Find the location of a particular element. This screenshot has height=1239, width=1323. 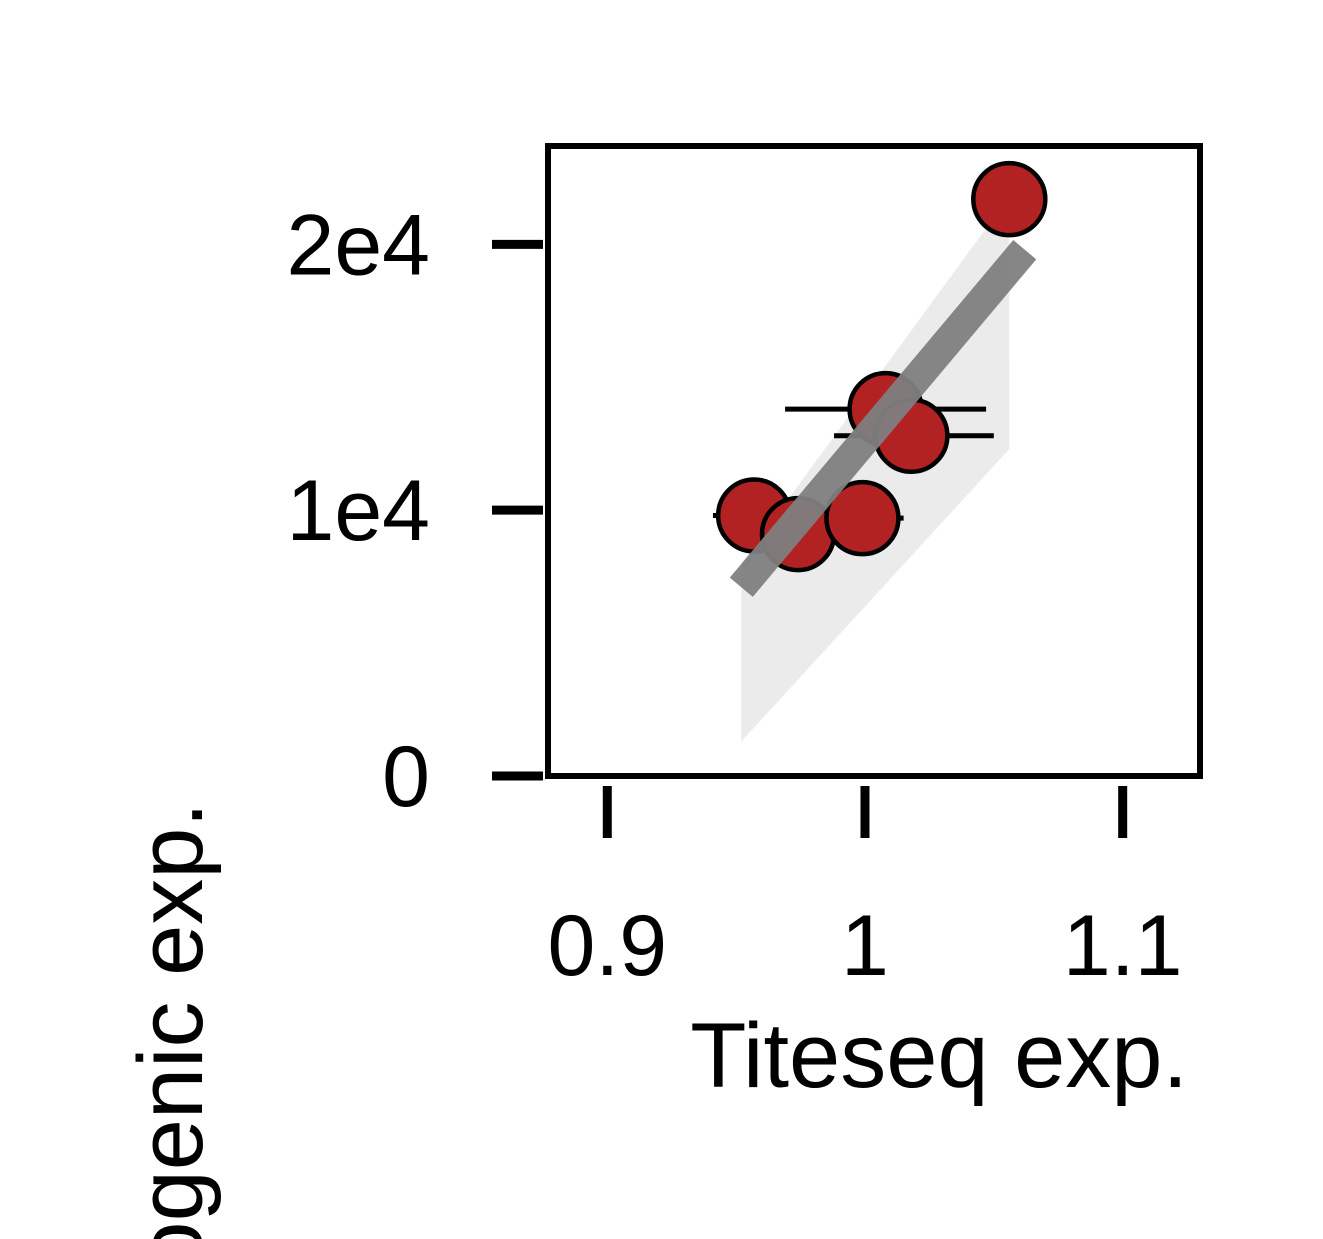

confidence-band is located at coordinates (875, 469).